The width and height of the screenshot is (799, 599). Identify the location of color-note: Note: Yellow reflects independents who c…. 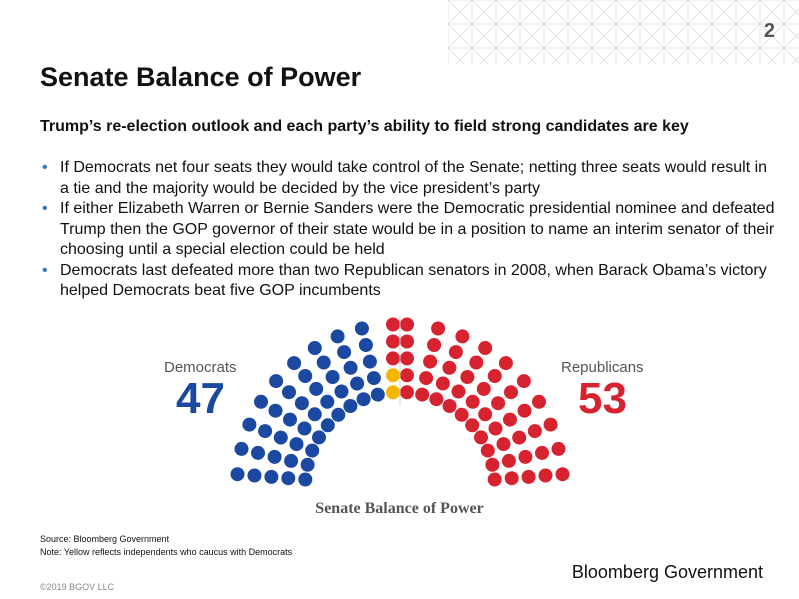
(166, 552).